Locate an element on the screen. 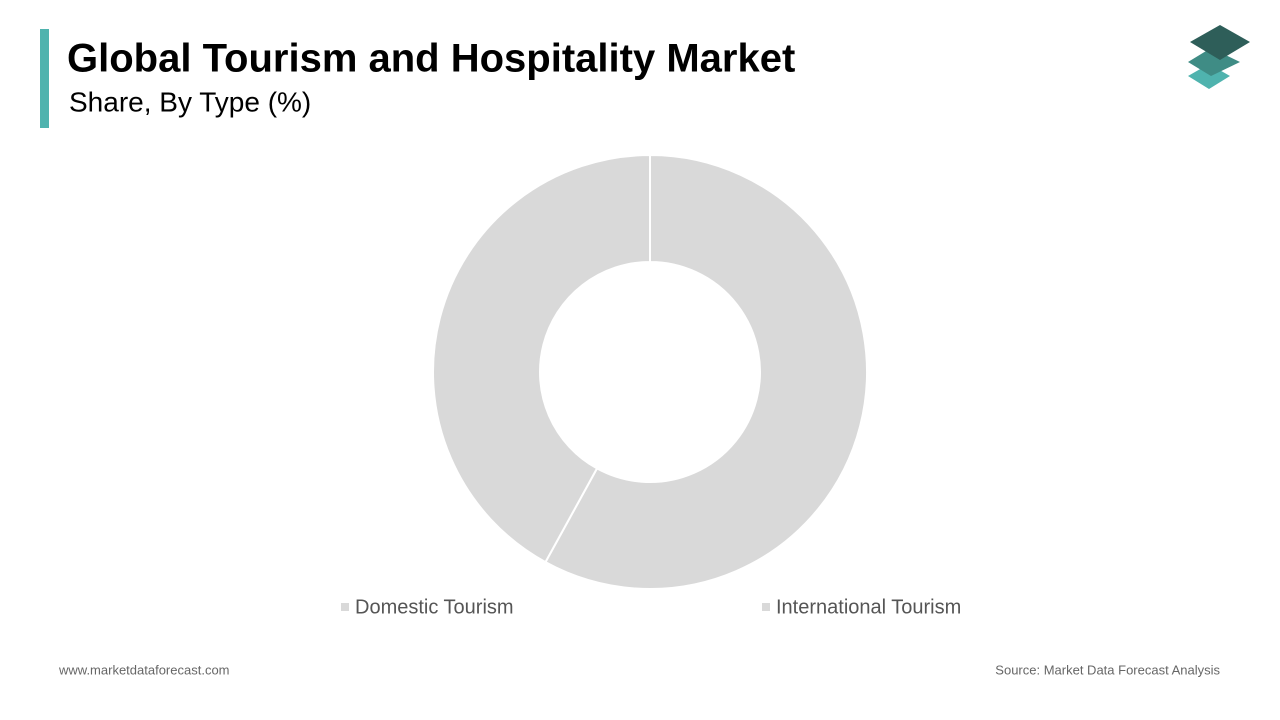 This screenshot has width=1280, height=720. legend-label: Domestic Tourism is located at coordinates (434, 607).